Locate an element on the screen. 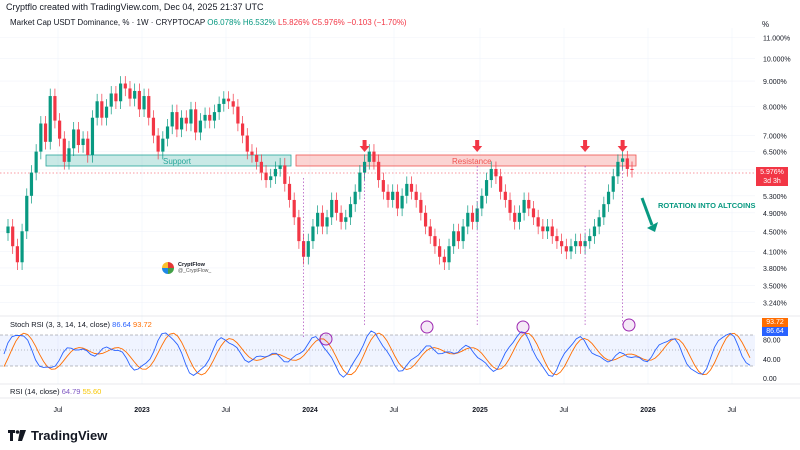 The width and height of the screenshot is (800, 450). stoch-tick-label: 0.00 is located at coordinates (770, 379).